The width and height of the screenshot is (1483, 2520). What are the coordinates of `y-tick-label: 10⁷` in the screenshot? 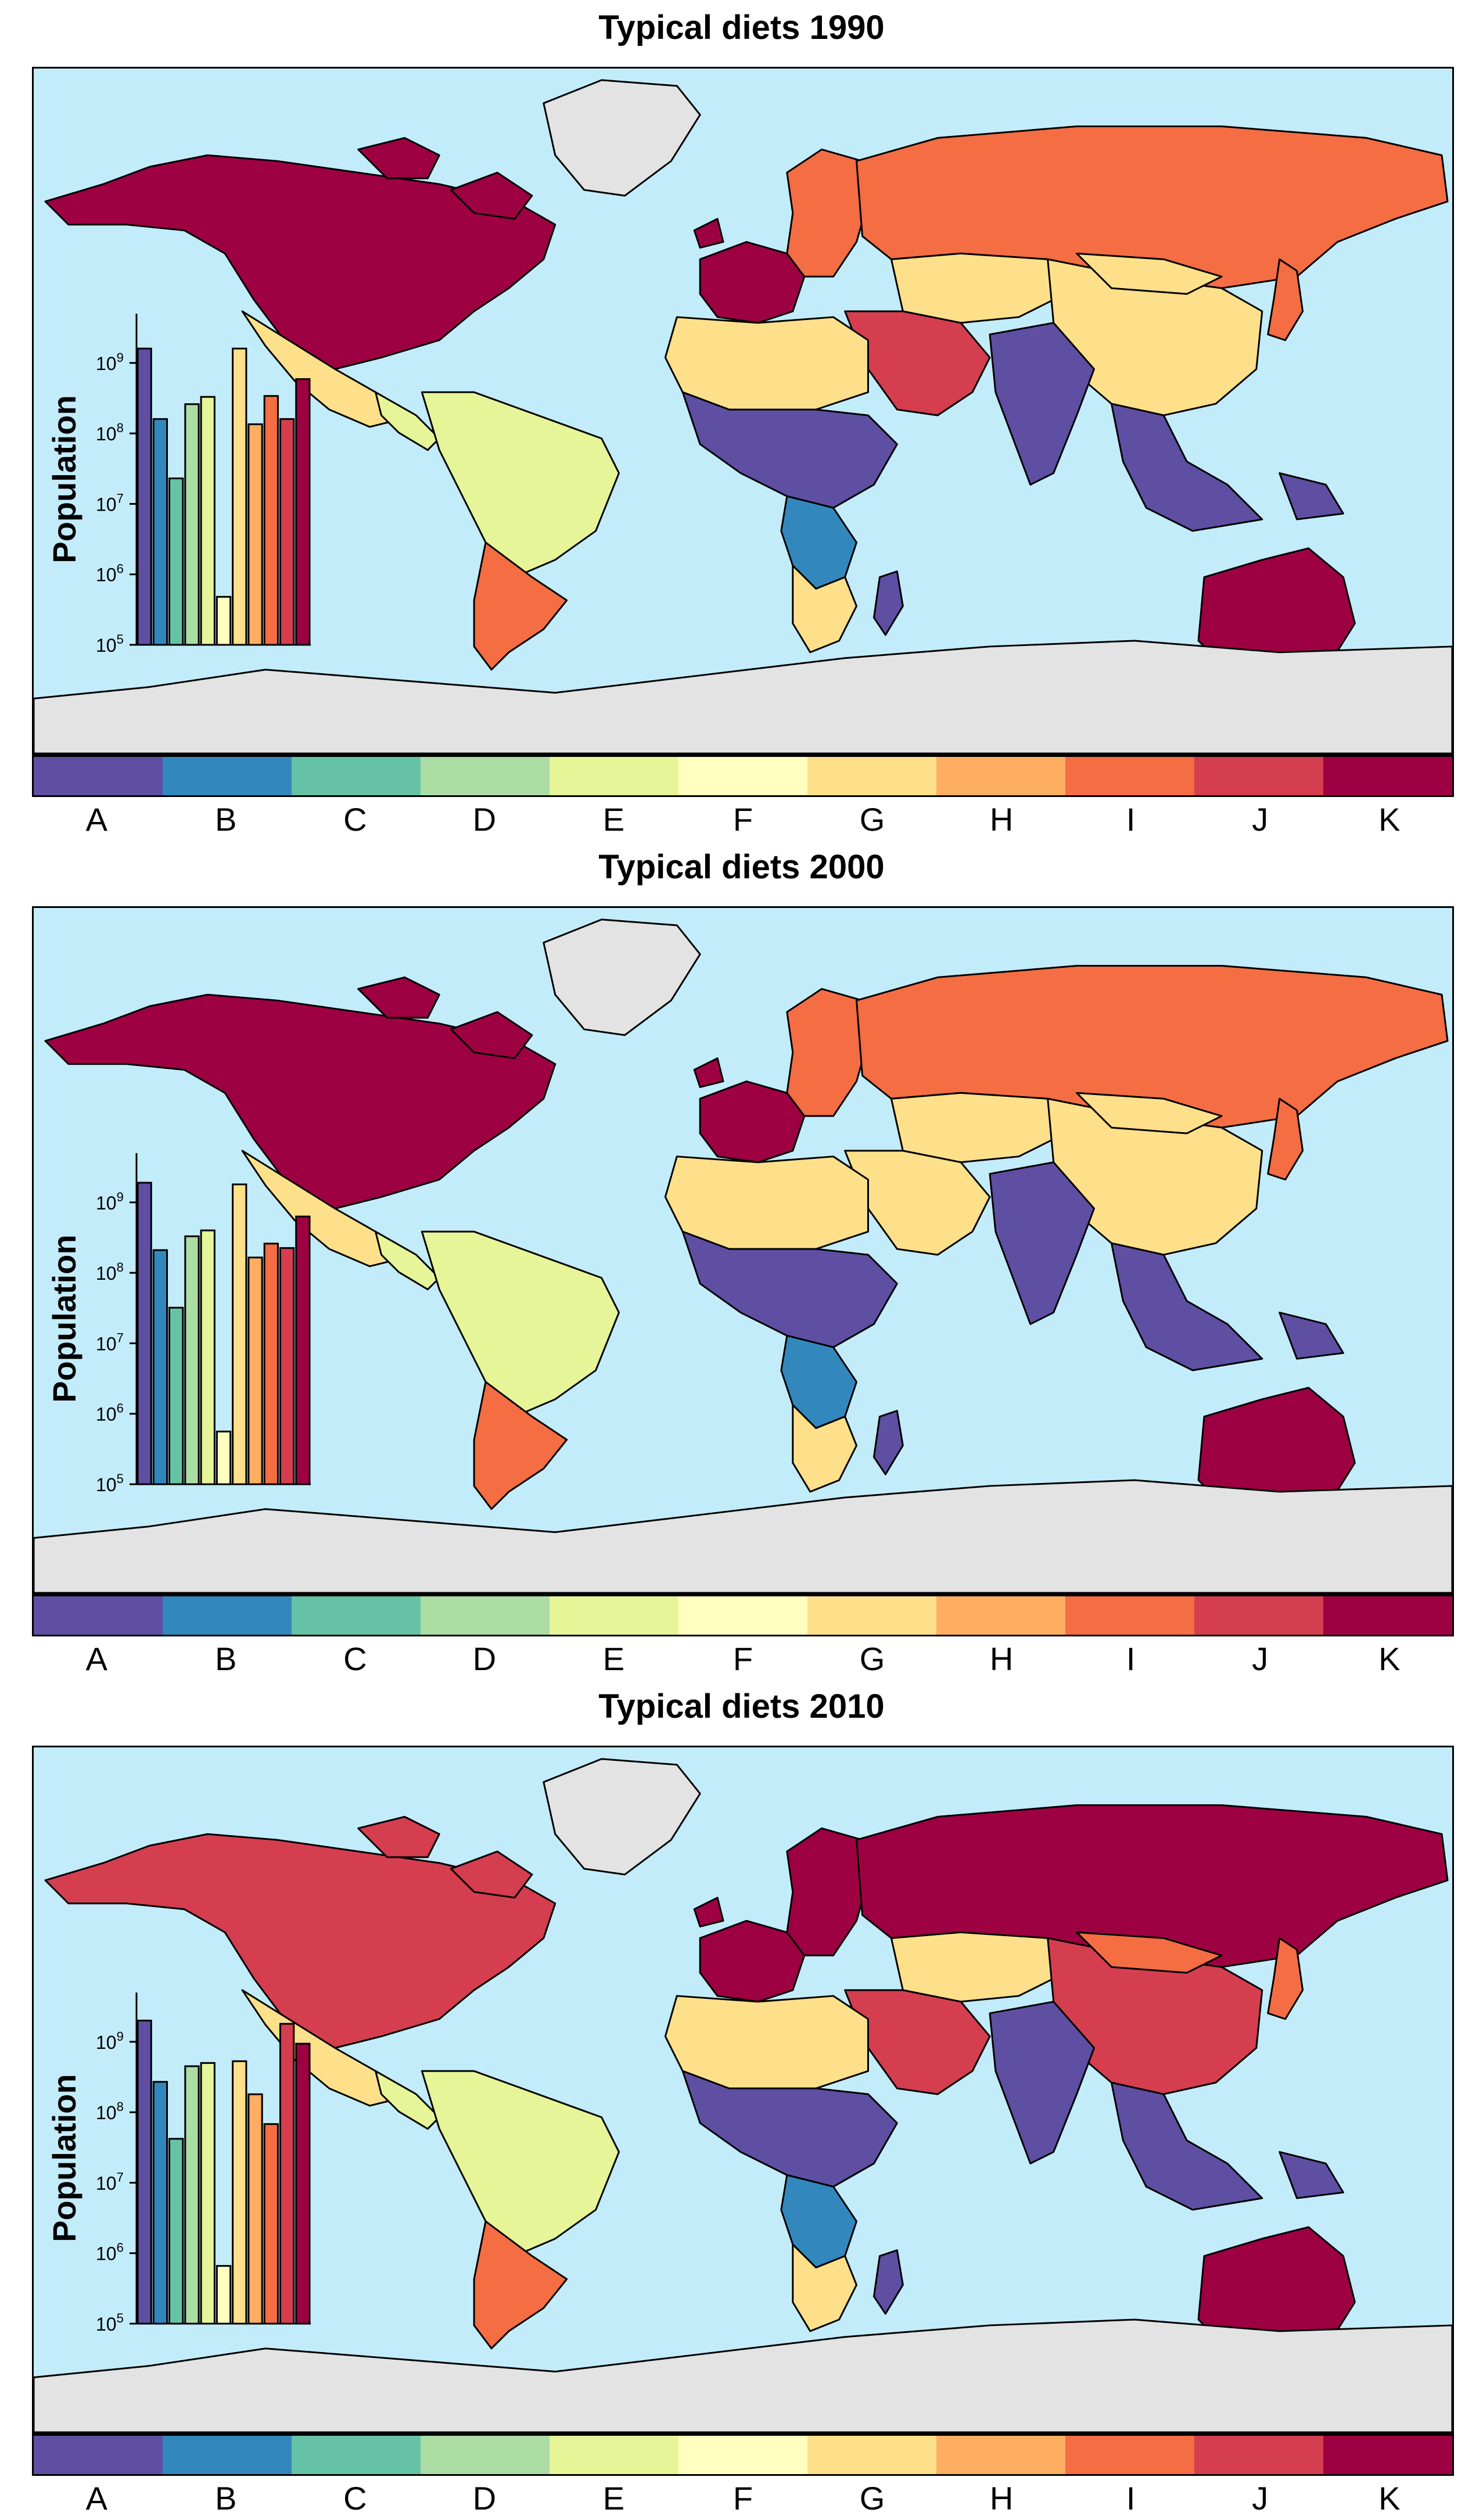 It's located at (110, 1342).